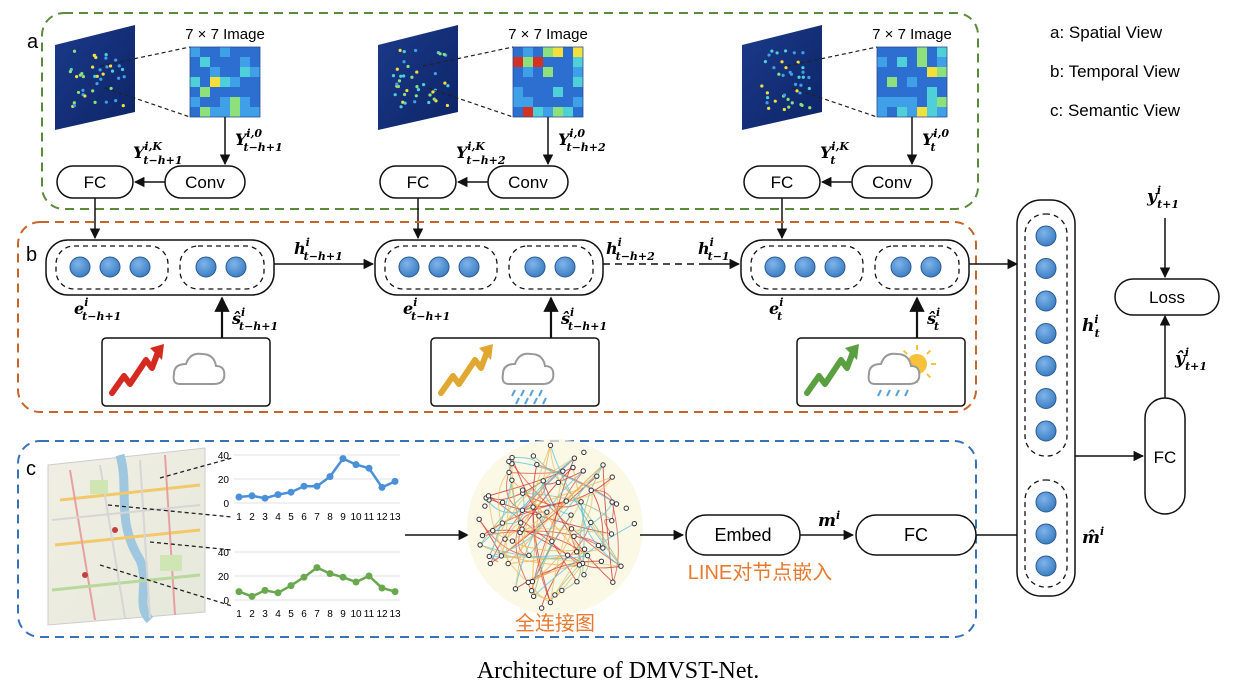 The image size is (1246, 697). I want to click on temporal-step-3: ei t ŝi t, so click(855, 323).